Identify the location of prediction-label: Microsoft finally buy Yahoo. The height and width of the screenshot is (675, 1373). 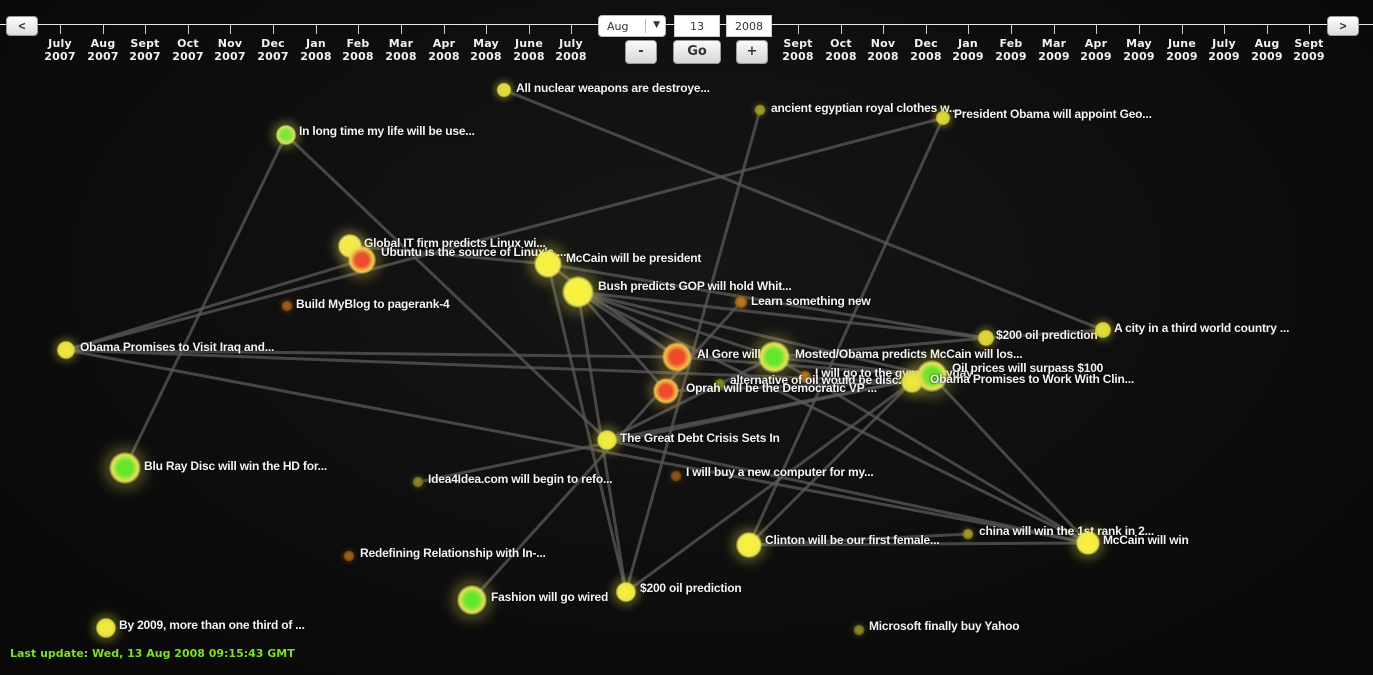
(944, 626).